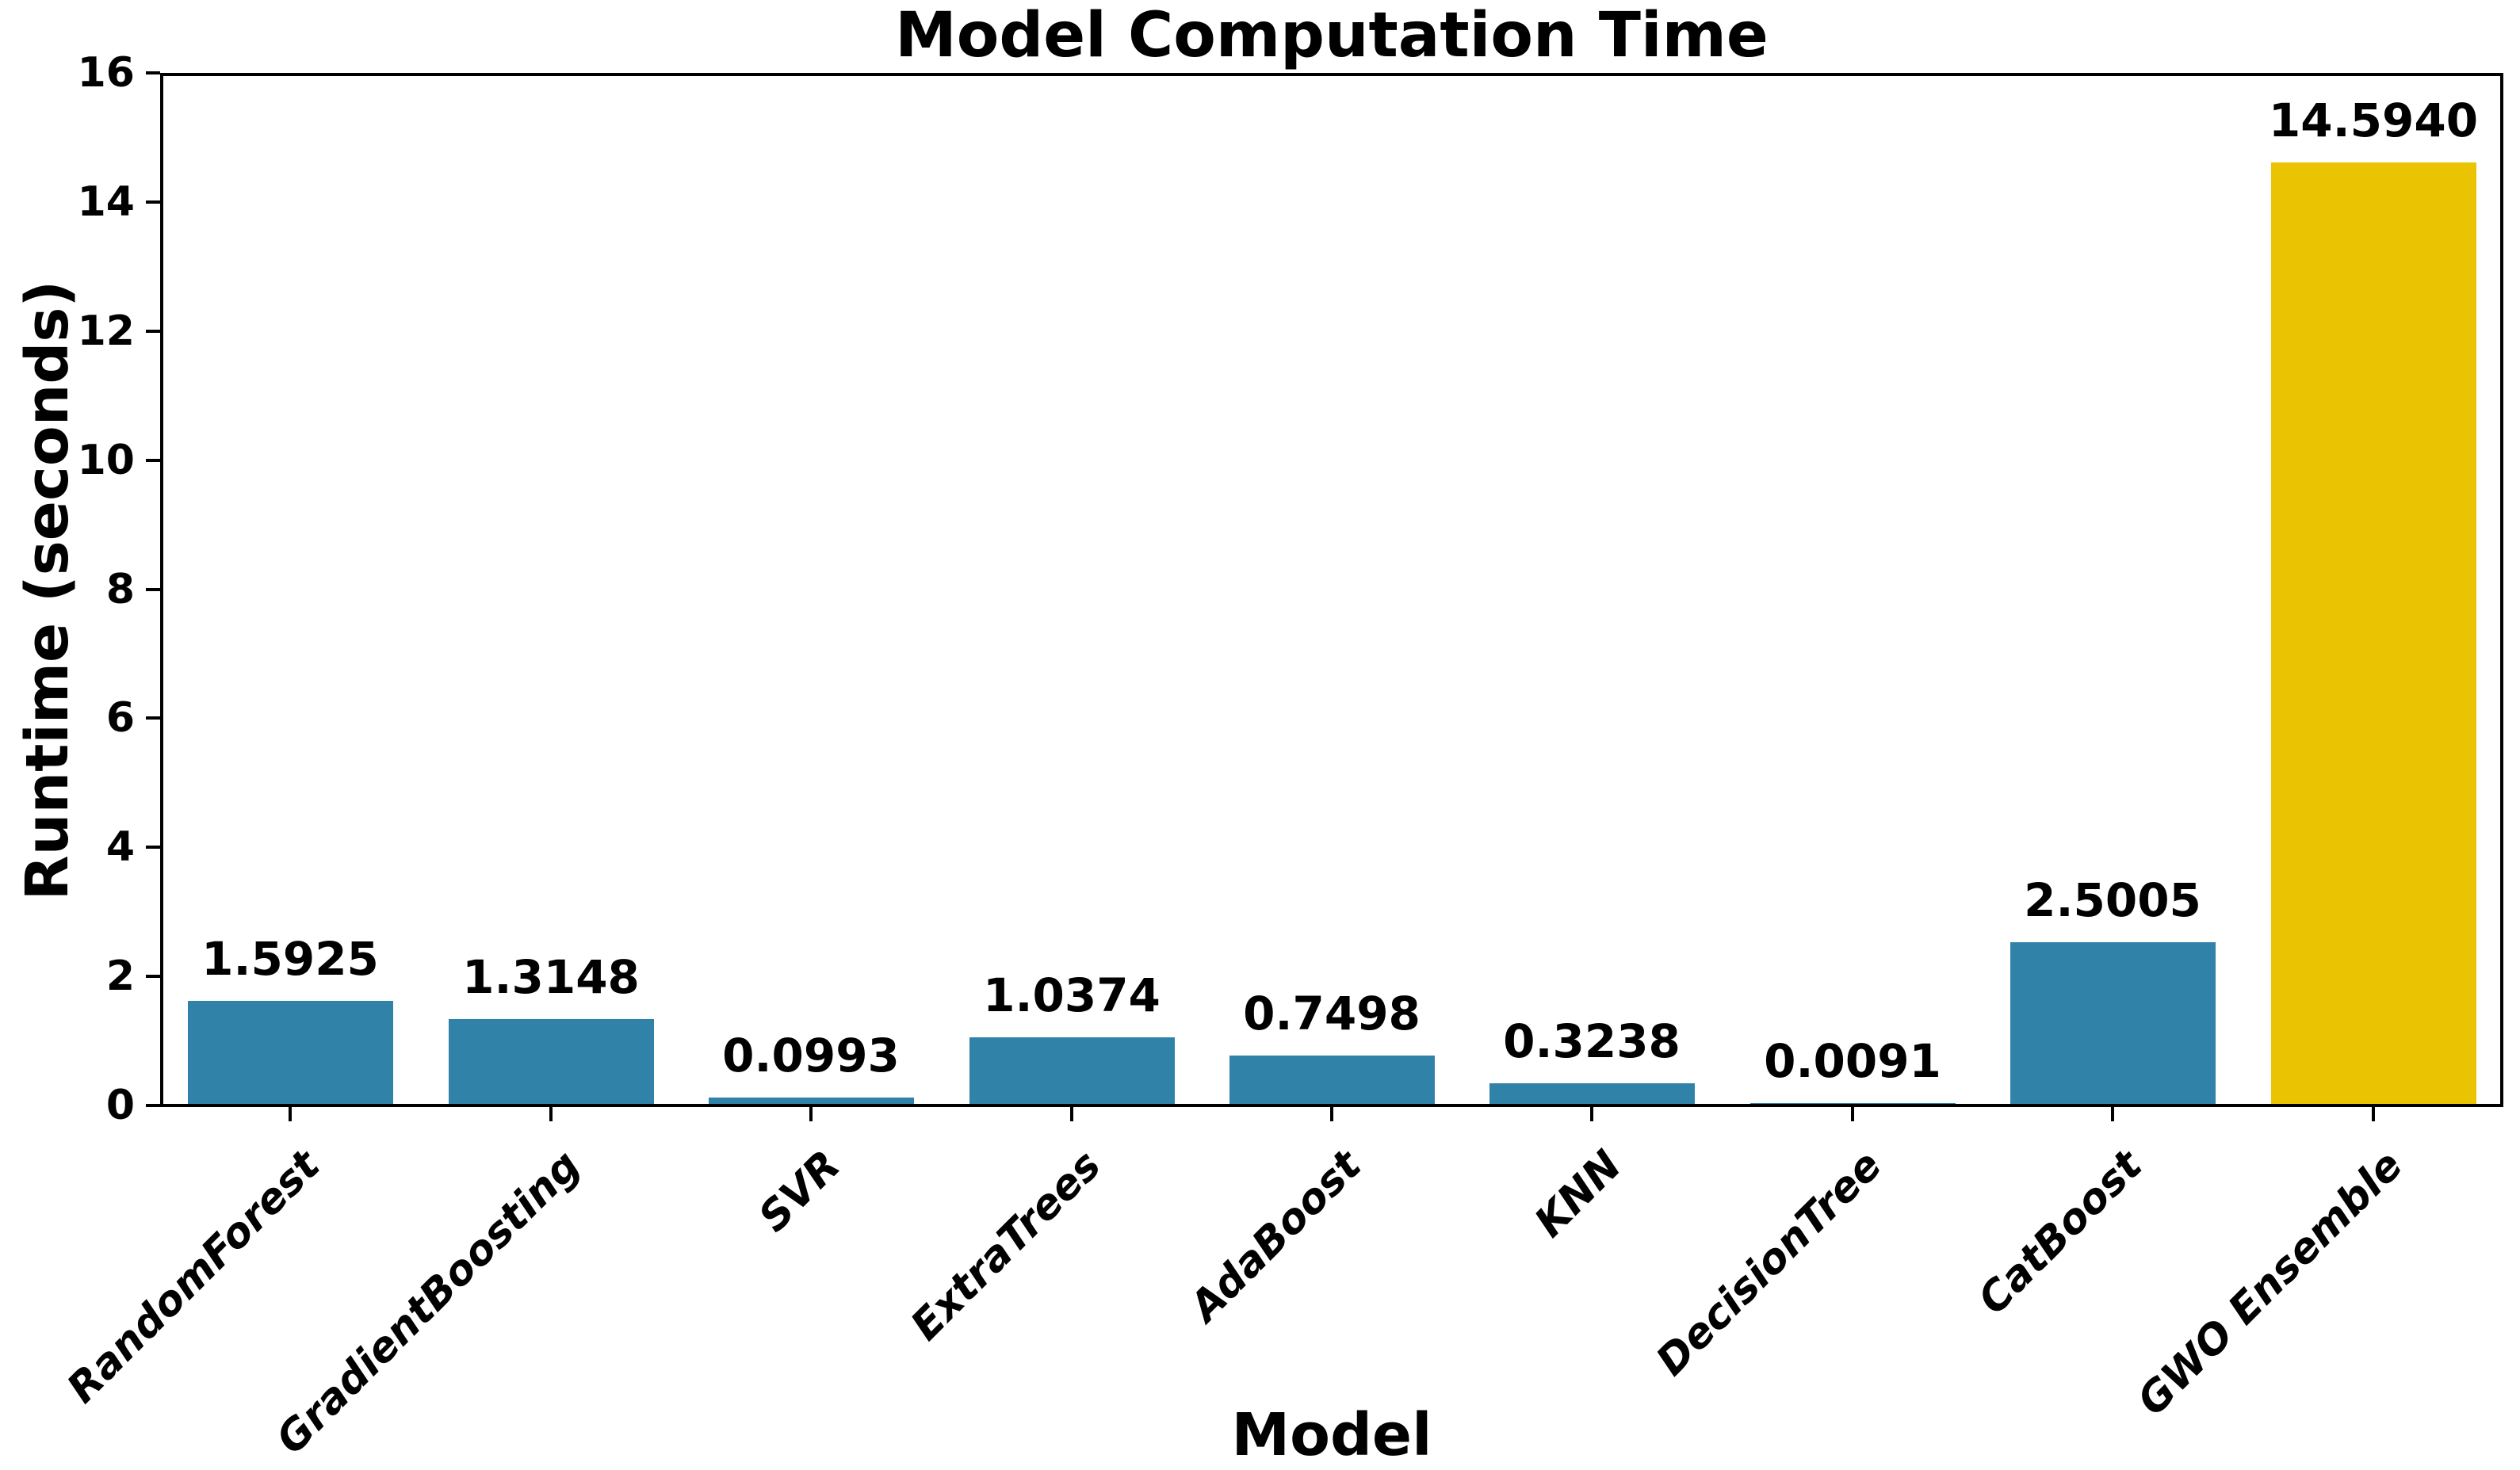 This screenshot has width=2520, height=1470. What do you see at coordinates (2270, 1283) in the screenshot?
I see `x-tick-label: GWO Ensemble` at bounding box center [2270, 1283].